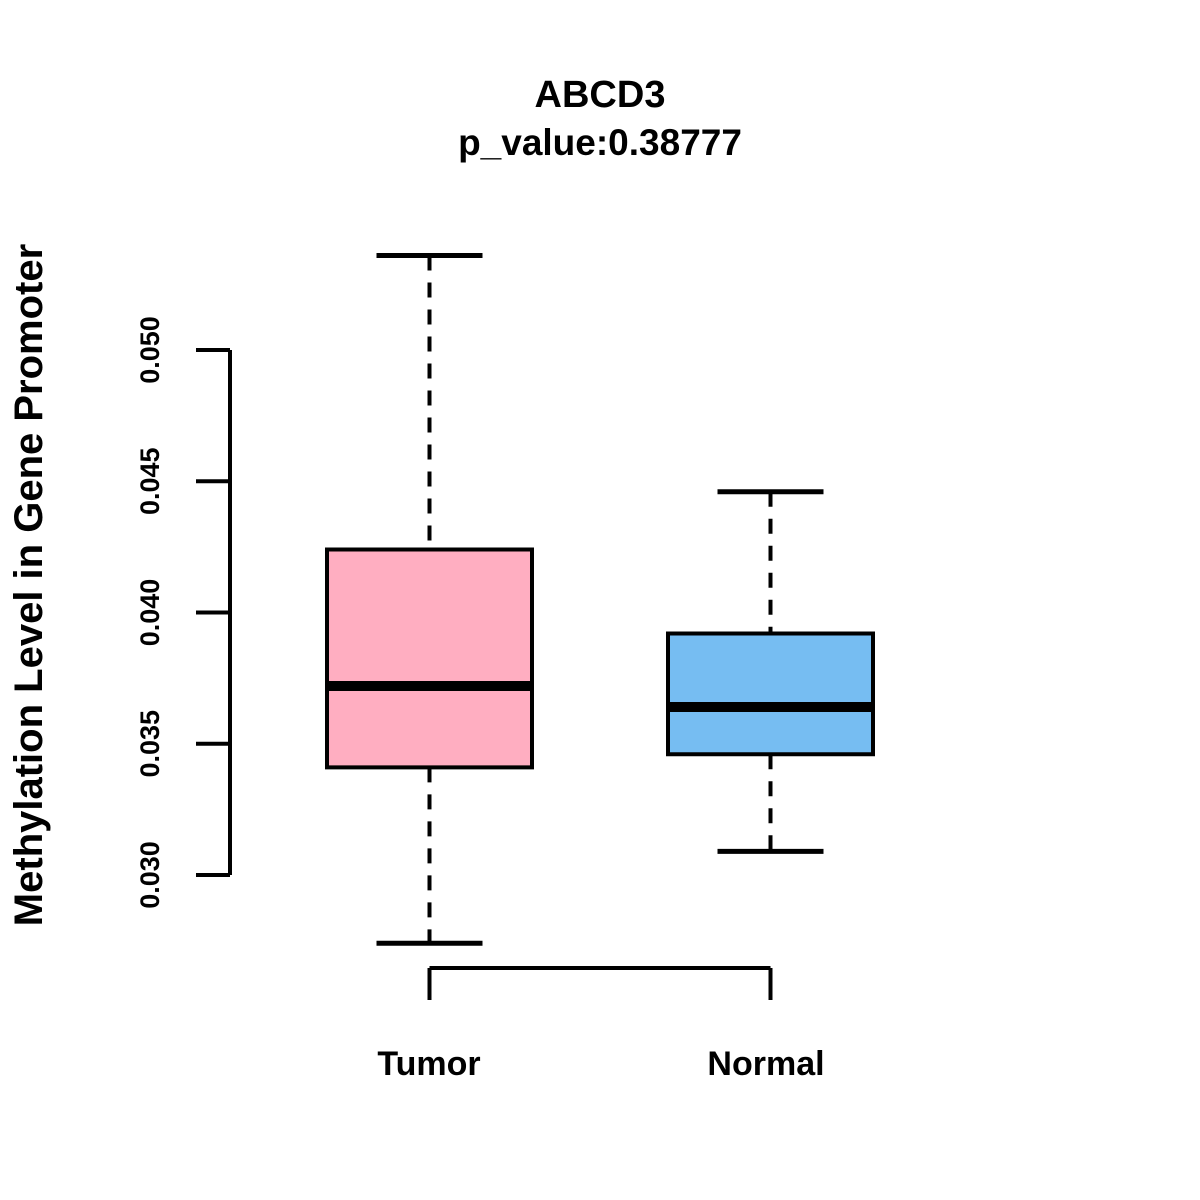 This screenshot has height=1200, width=1200. Describe the element at coordinates (150, 744) in the screenshot. I see `y-tick-label: 0.035` at that location.